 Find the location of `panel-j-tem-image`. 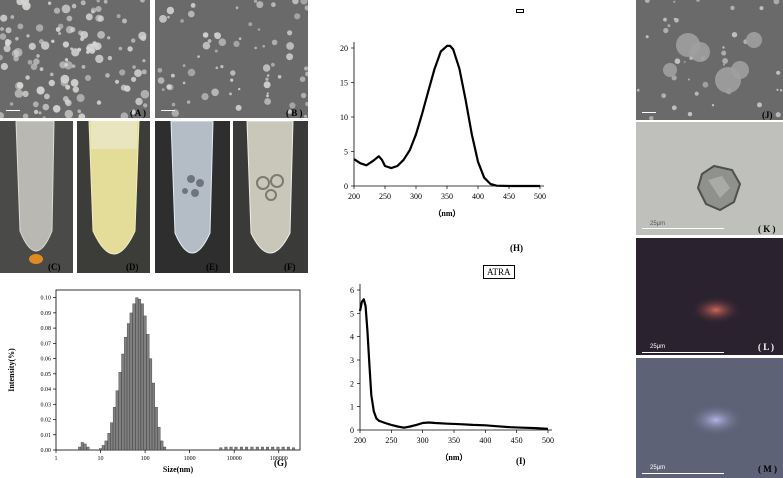

panel-j-tem-image is located at coordinates (709, 60).